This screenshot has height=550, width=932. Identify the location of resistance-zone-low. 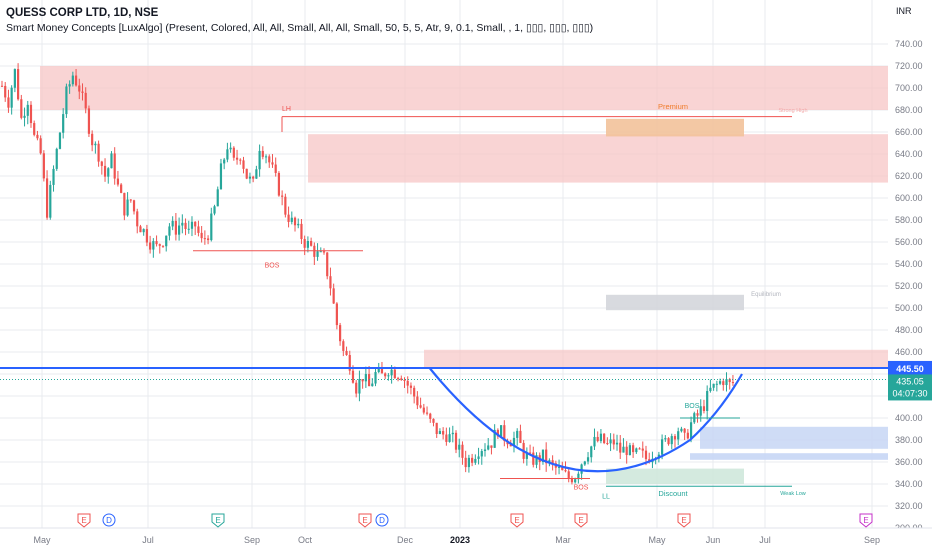
(656, 359).